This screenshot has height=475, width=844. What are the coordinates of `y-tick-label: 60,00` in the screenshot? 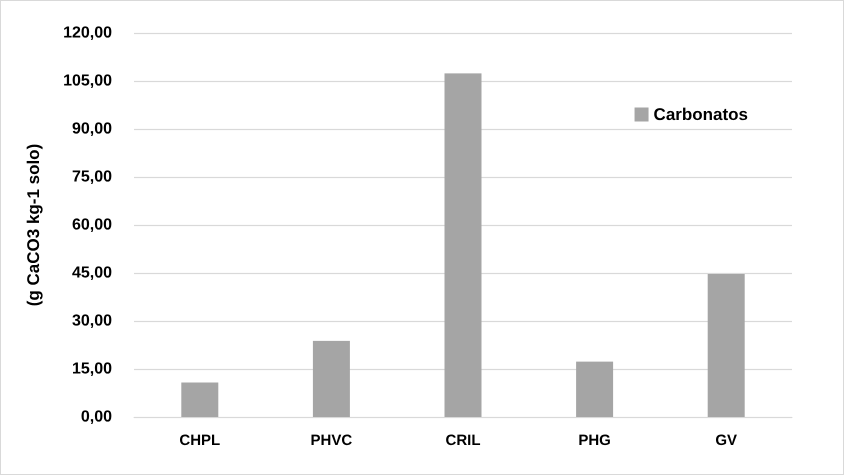 It's located at (92, 225).